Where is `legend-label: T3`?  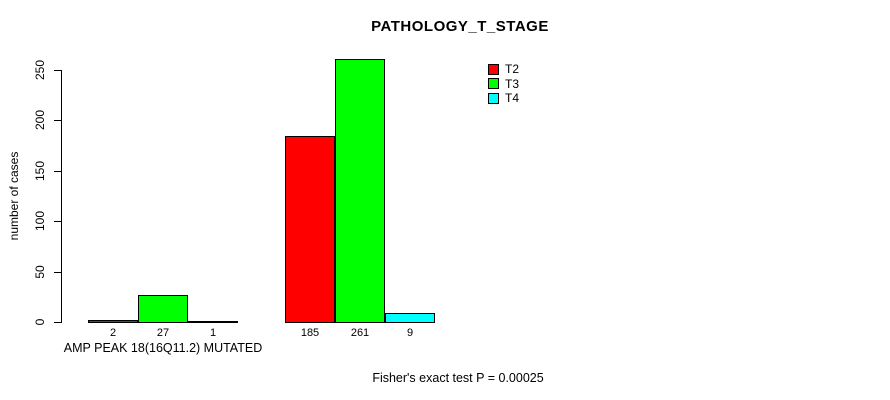 legend-label: T3 is located at coordinates (512, 83).